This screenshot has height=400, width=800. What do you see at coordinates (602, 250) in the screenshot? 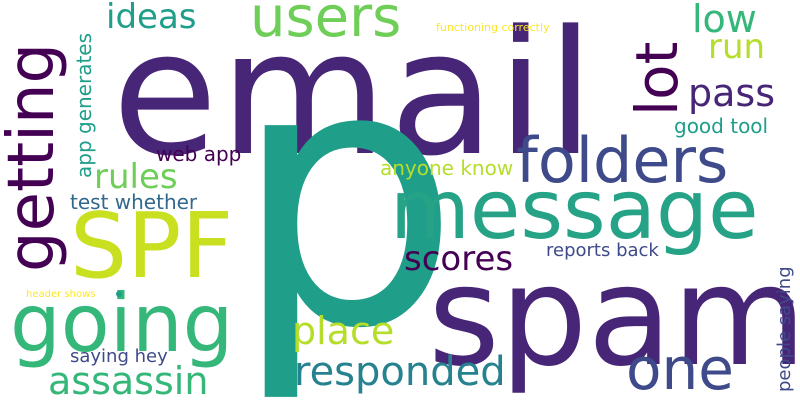
I see `word-reports-back: reports back` at bounding box center [602, 250].